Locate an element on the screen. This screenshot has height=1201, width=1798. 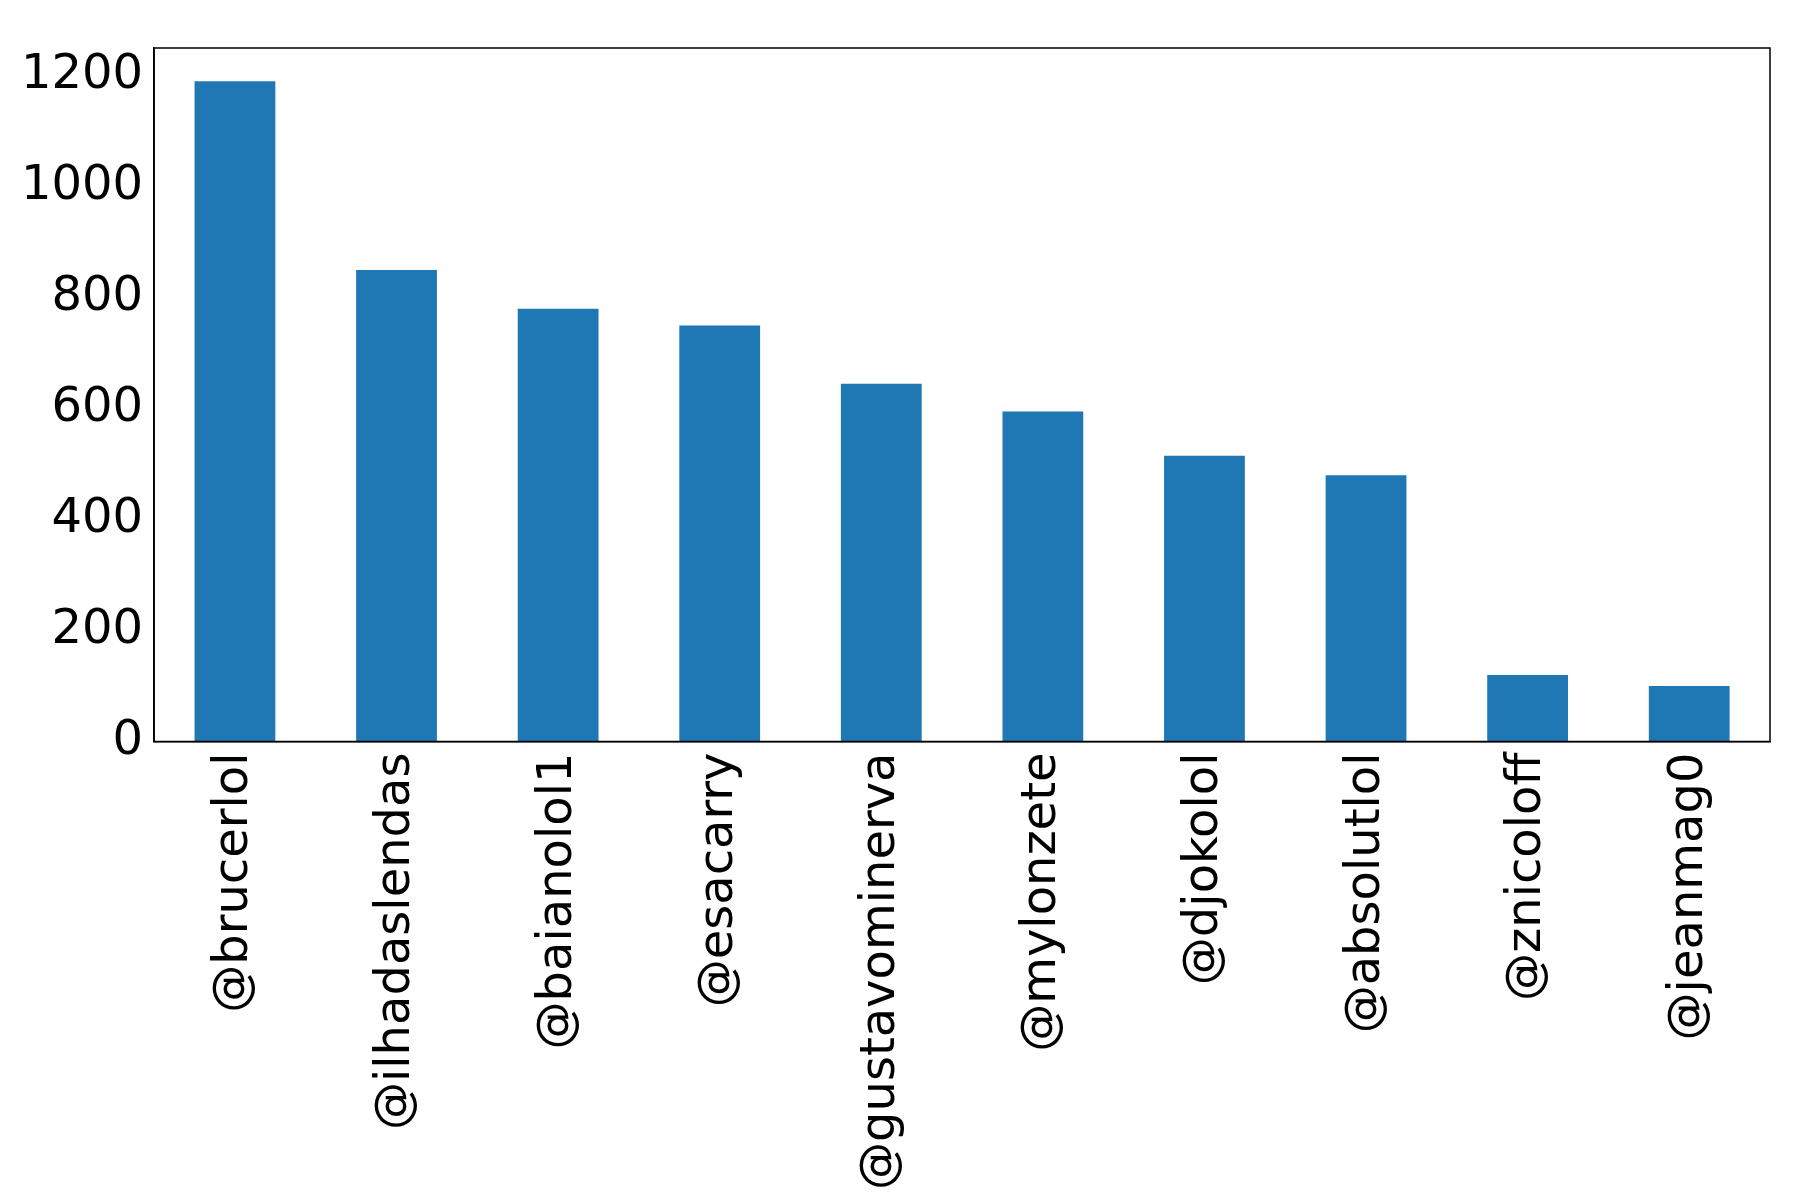
x-tick-label: @mylonzete is located at coordinates (1038, 902).